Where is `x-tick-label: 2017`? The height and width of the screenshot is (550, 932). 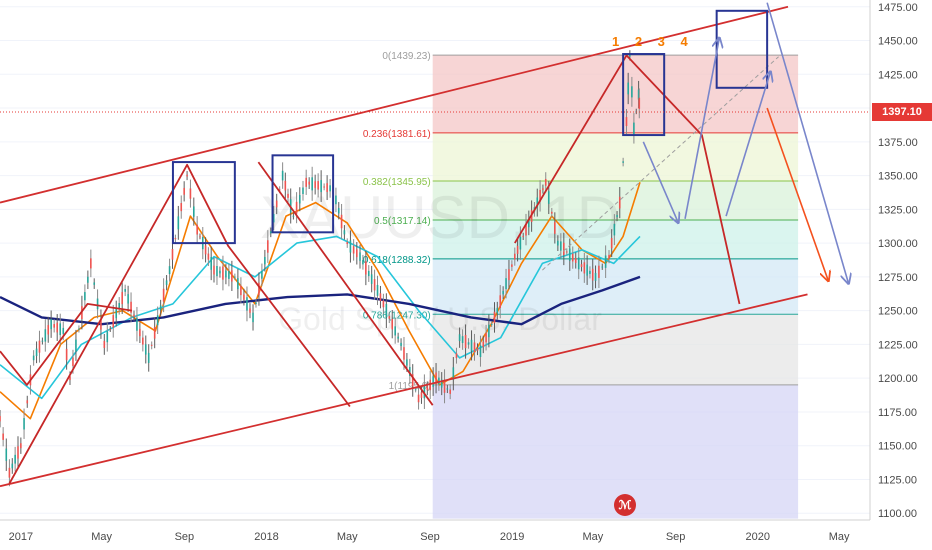
x-tick-label: 2017 is located at coordinates (21, 537).